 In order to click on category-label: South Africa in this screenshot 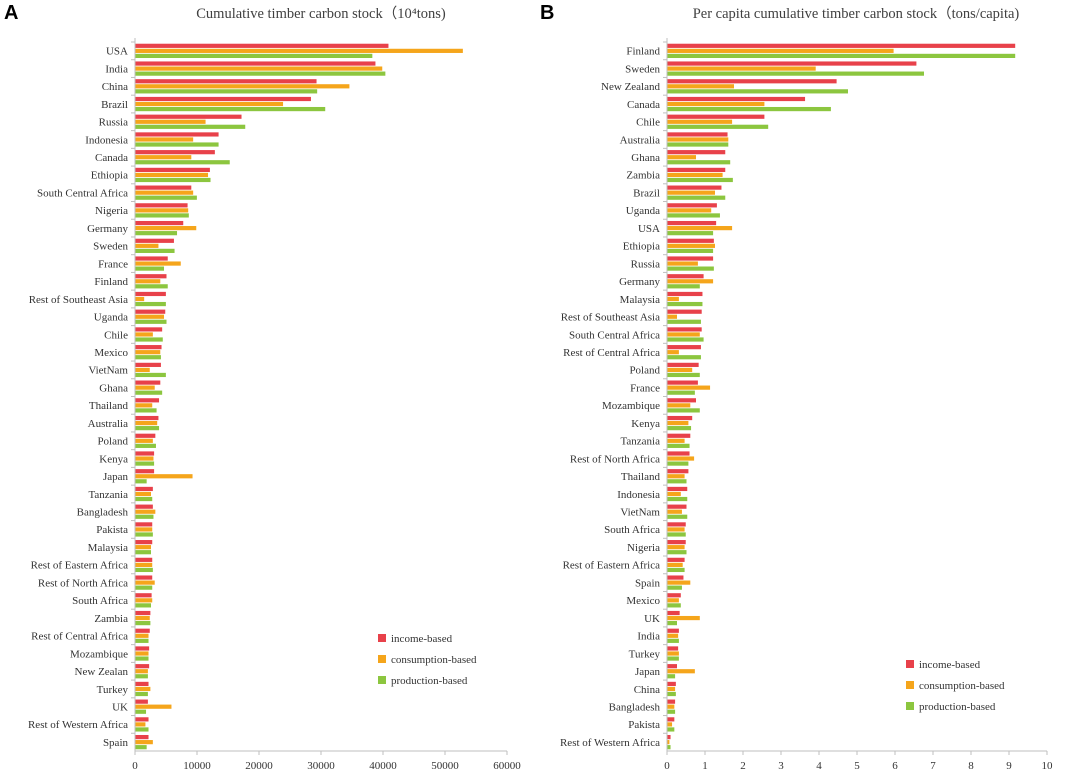, I will do `click(100, 601)`.